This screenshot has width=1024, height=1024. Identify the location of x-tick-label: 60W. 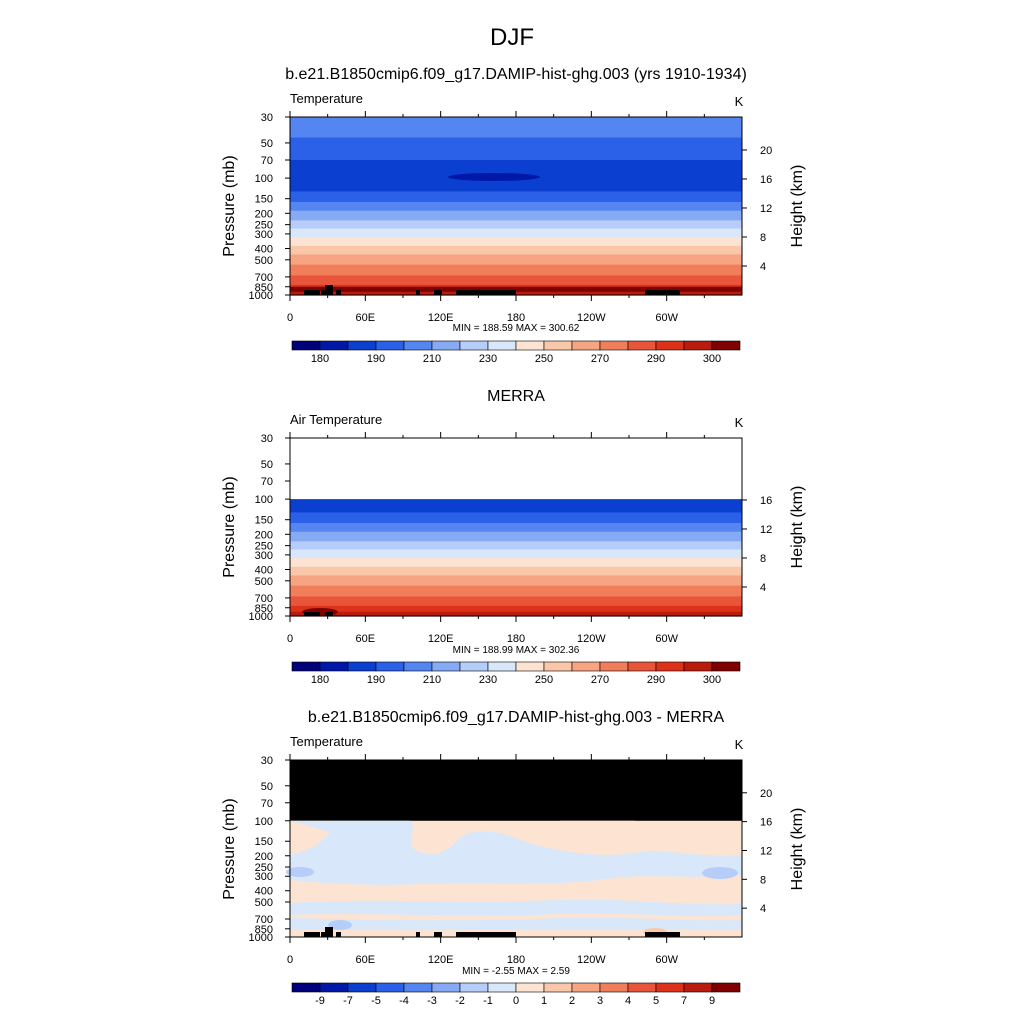
(666, 318).